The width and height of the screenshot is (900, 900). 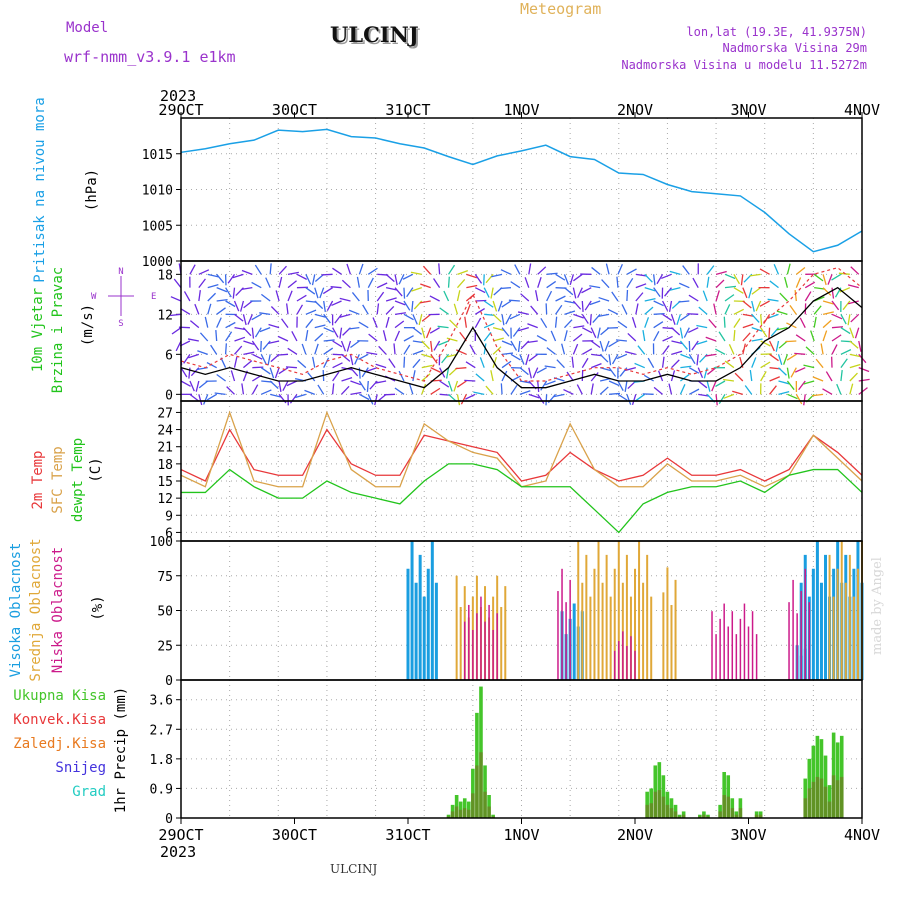 I want to click on x-label-bottom: 1NOV, so click(x=521, y=835).